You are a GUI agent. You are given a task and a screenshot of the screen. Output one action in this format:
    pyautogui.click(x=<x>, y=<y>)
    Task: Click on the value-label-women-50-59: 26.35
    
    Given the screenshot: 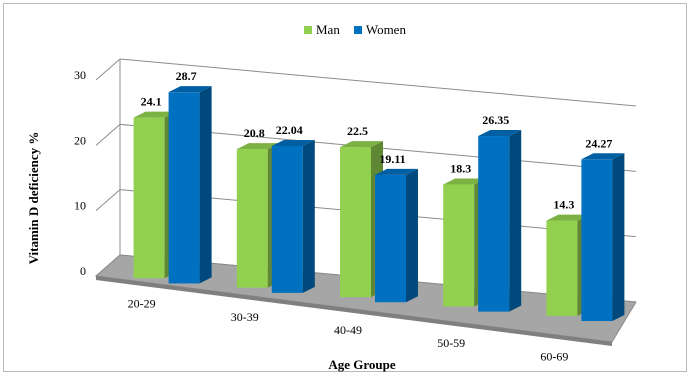 What is the action you would take?
    pyautogui.click(x=495, y=120)
    